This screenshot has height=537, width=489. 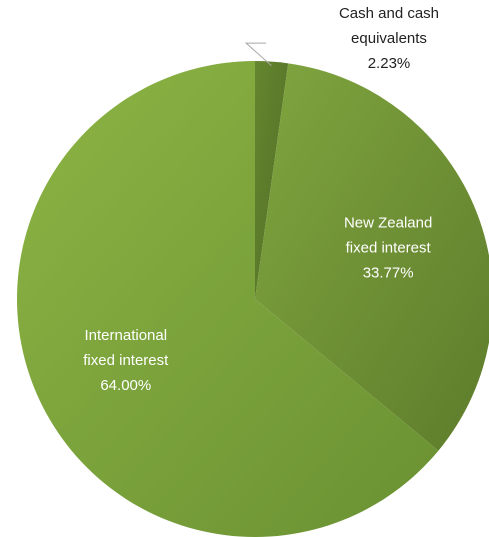 I want to click on data-label-cash-and-cash-equivalents-line-1: Cash and cash, so click(x=389, y=13).